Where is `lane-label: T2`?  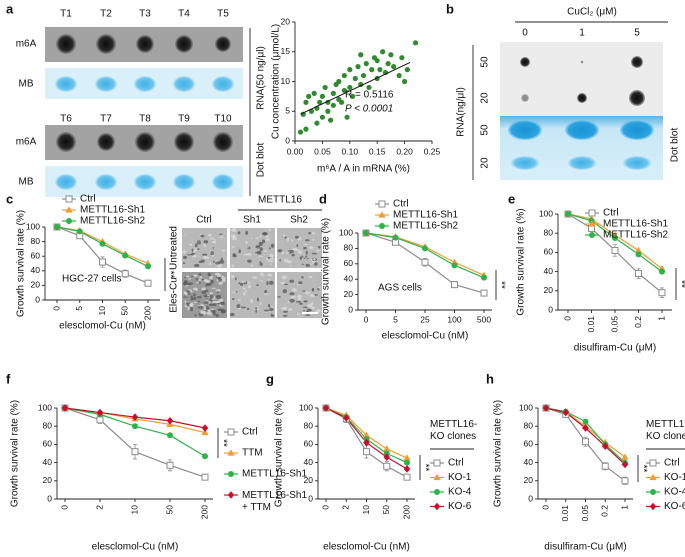
lane-label: T2 is located at coordinates (106, 14).